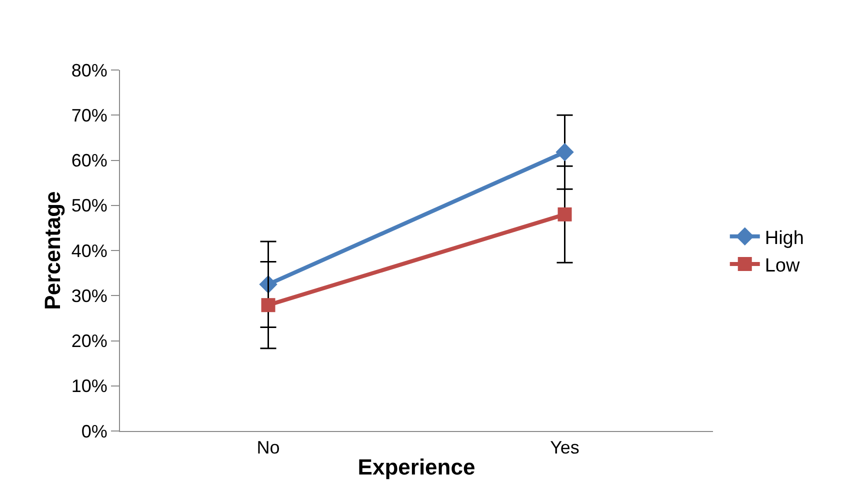 The height and width of the screenshot is (487, 843). What do you see at coordinates (89, 70) in the screenshot?
I see `y-tick-label: 80%` at bounding box center [89, 70].